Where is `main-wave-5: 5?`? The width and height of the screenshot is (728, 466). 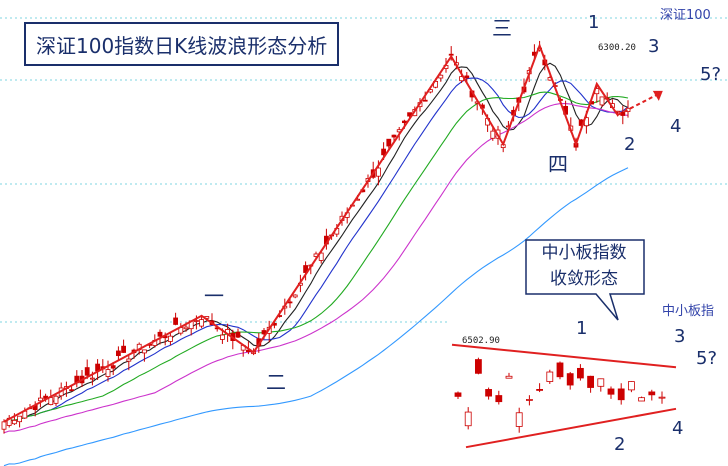
main-wave-5: 5? is located at coordinates (711, 74).